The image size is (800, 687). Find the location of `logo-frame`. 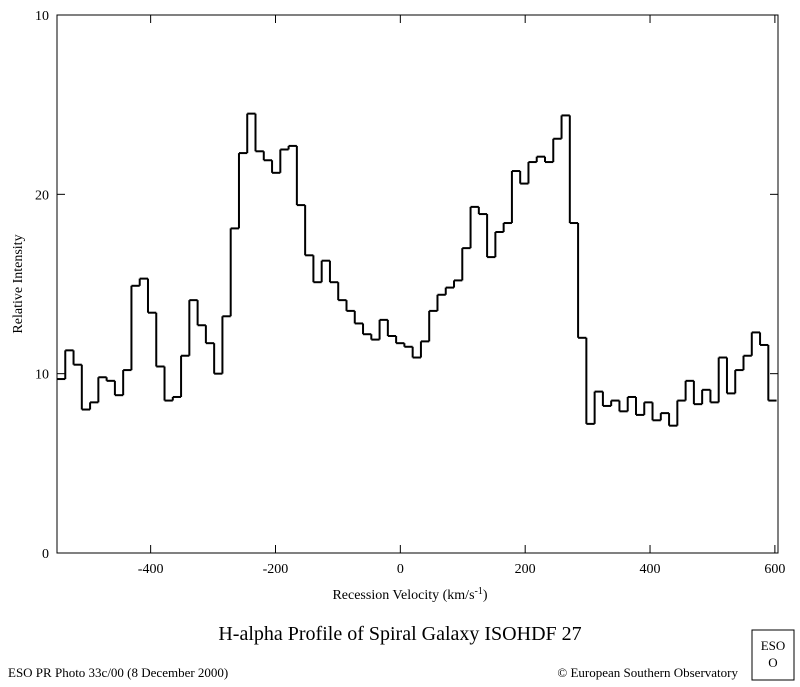

logo-frame is located at coordinates (773, 655).